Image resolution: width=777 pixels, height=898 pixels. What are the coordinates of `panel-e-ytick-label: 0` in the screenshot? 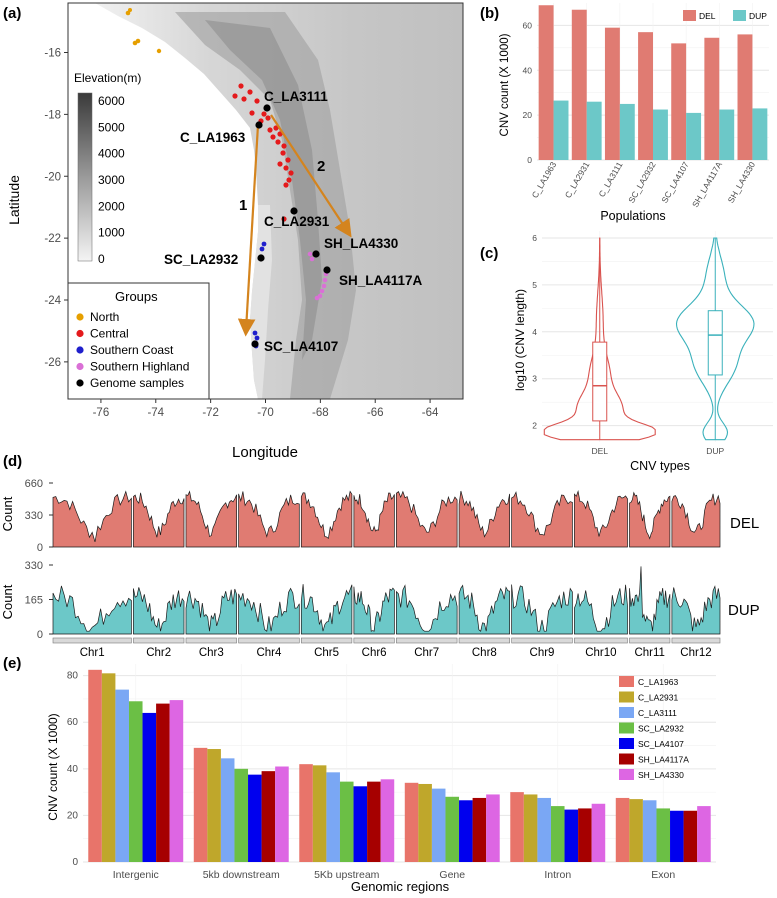 It's located at (75, 862).